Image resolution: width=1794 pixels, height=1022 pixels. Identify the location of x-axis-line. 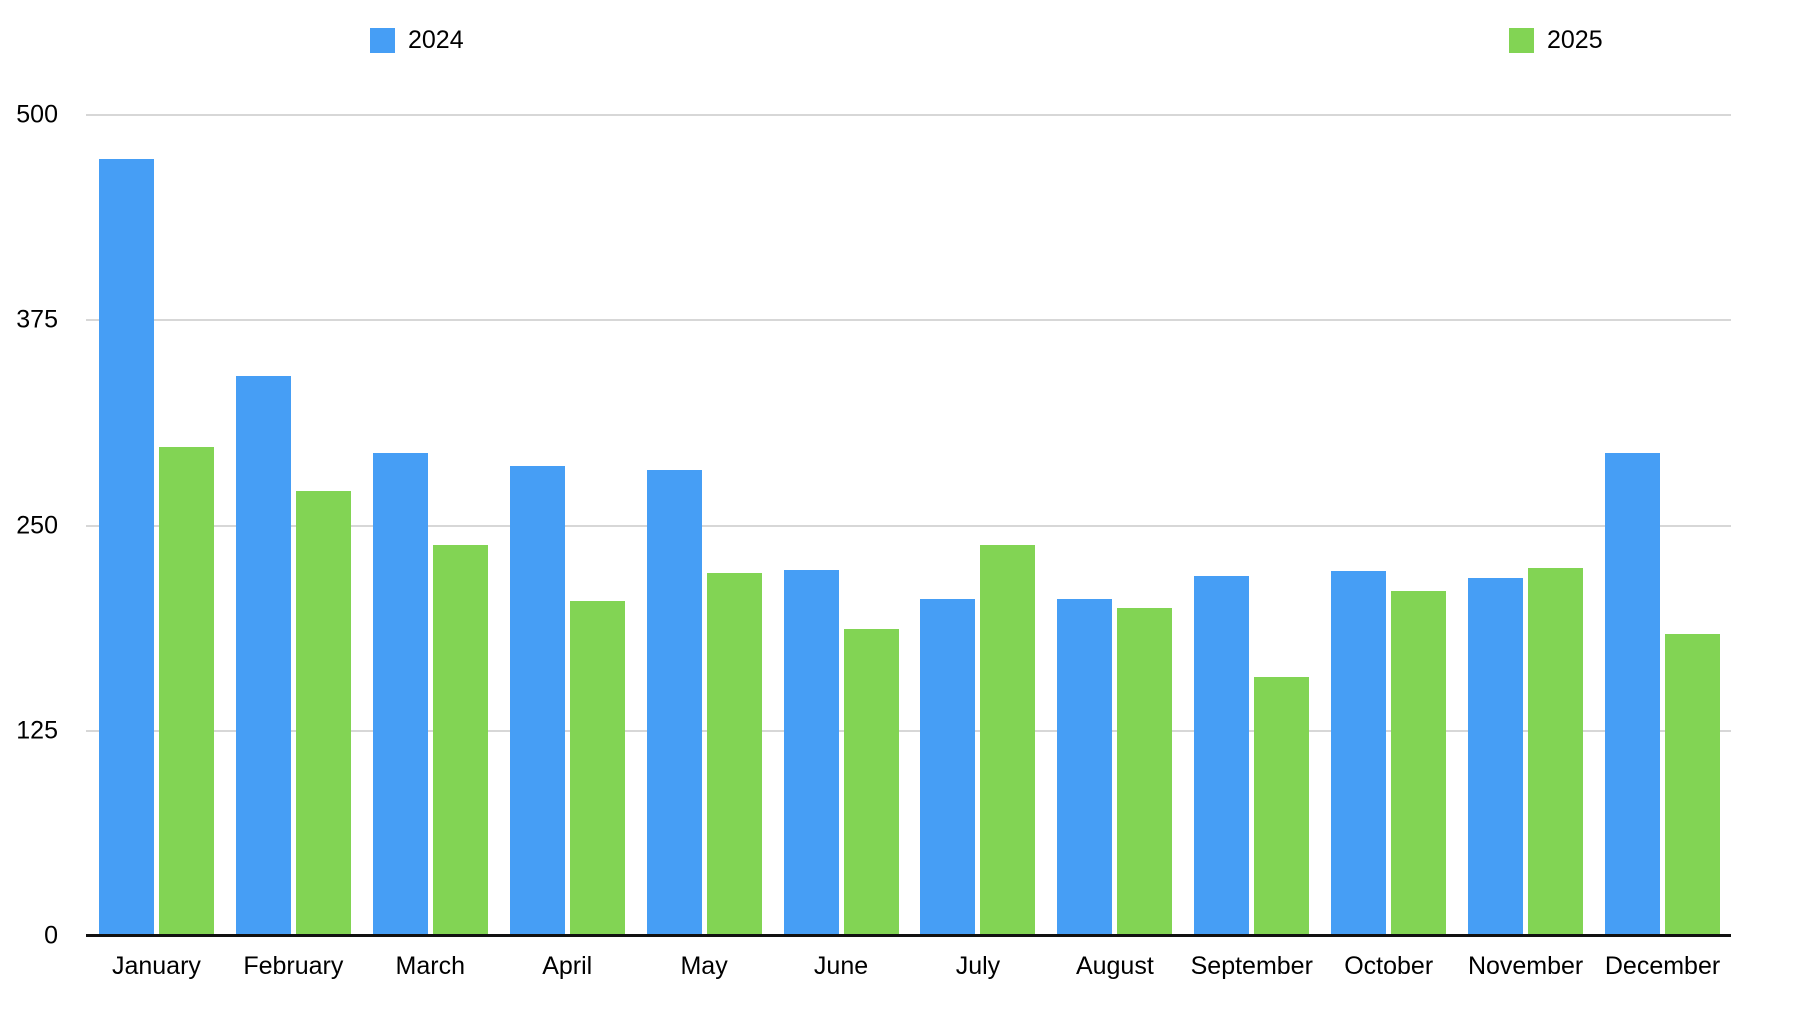
(908, 935).